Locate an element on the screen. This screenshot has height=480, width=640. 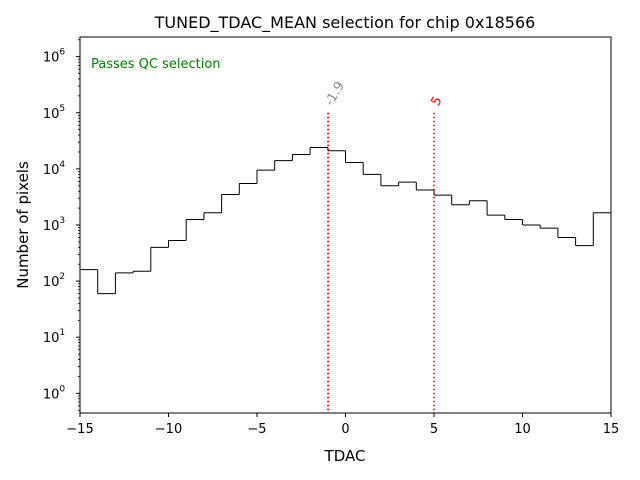
y-tick-label-4: 10⁴ is located at coordinates (54, 169).